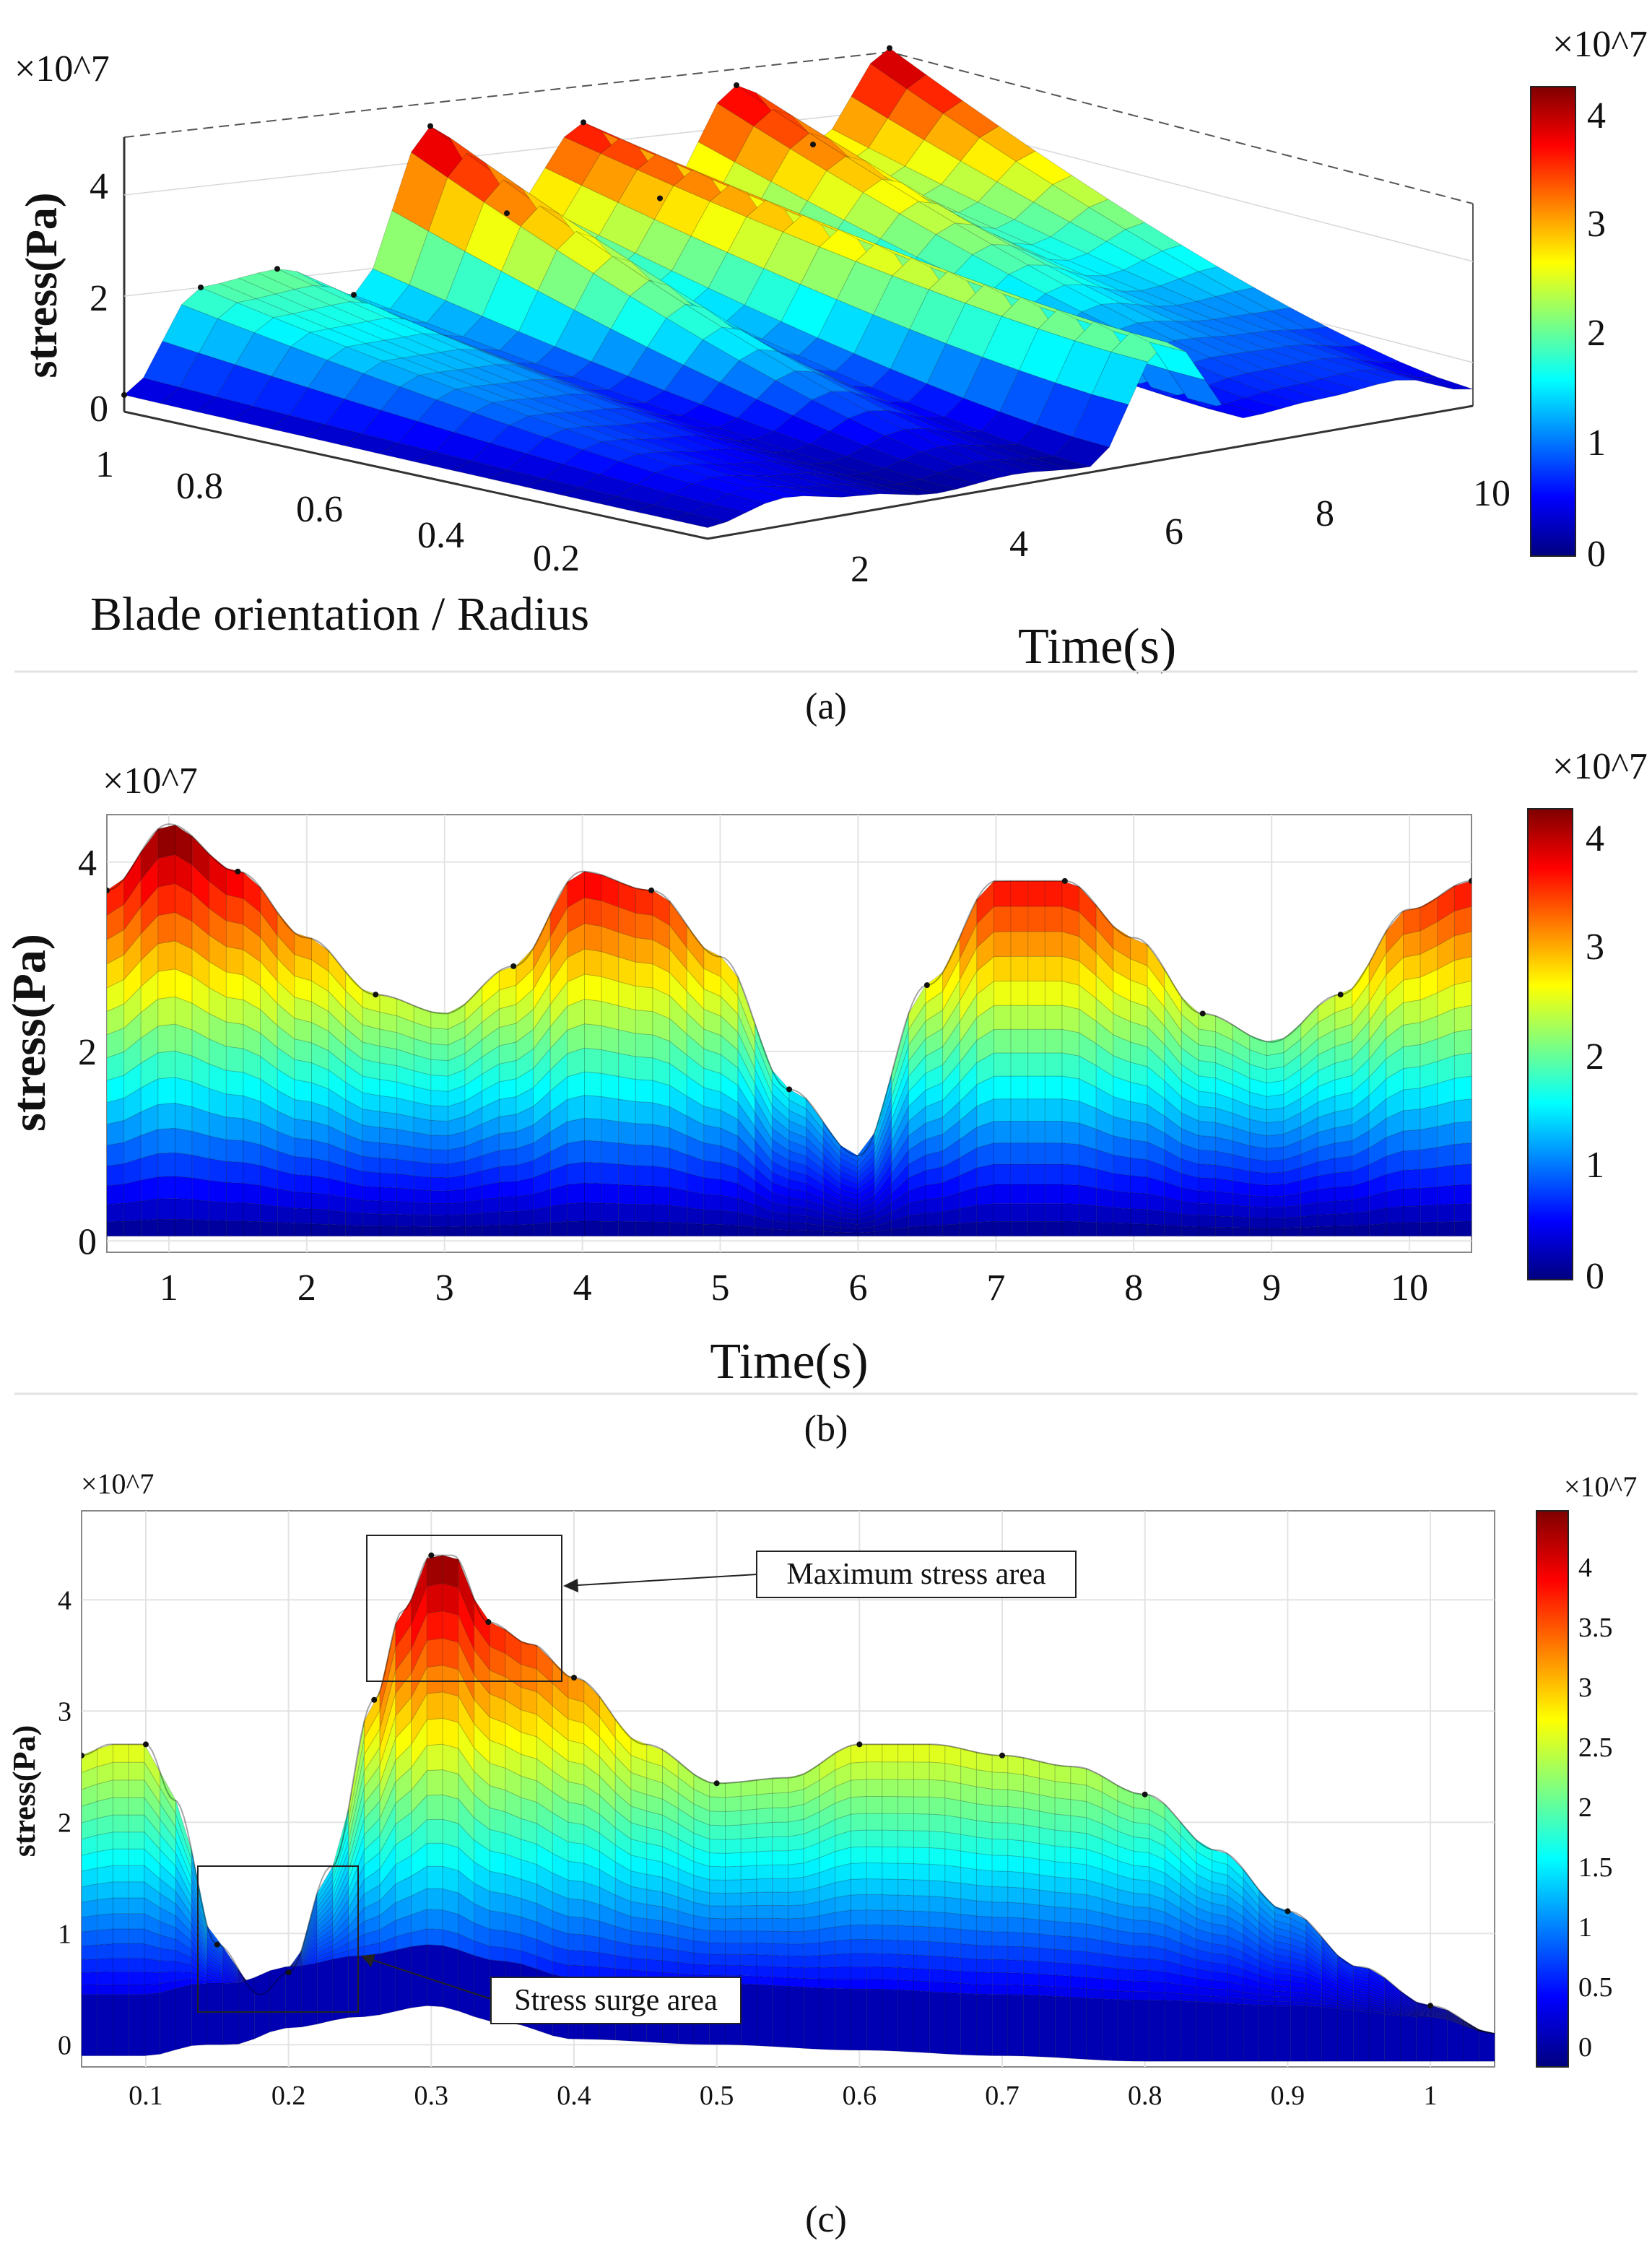  I want to click on cbar-b-tick-0: 0, so click(1595, 1276).